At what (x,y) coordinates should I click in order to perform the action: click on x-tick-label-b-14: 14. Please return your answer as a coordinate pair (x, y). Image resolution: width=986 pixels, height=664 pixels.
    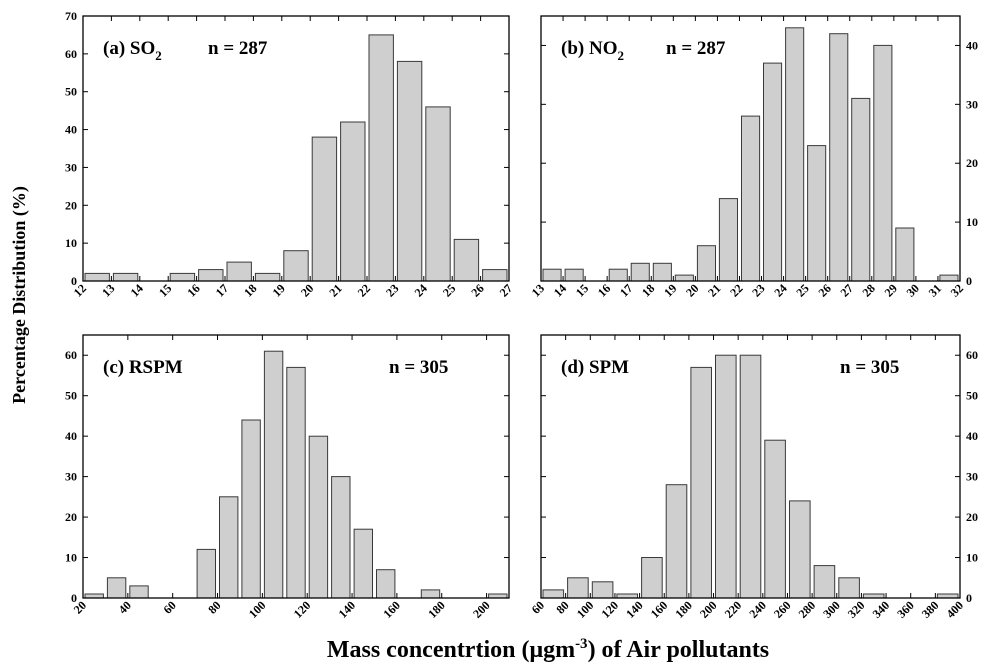
    Looking at the image, I should click on (560, 290).